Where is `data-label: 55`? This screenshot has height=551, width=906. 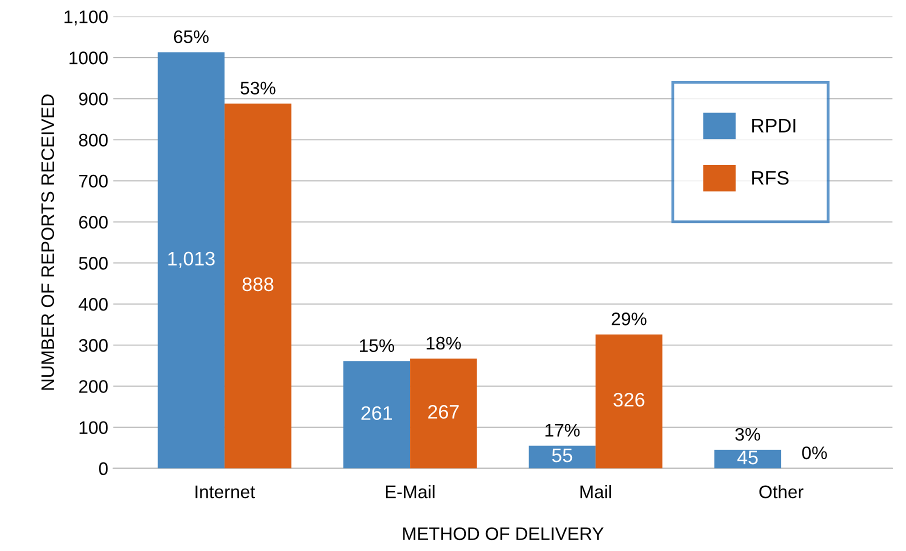
data-label: 55 is located at coordinates (562, 455).